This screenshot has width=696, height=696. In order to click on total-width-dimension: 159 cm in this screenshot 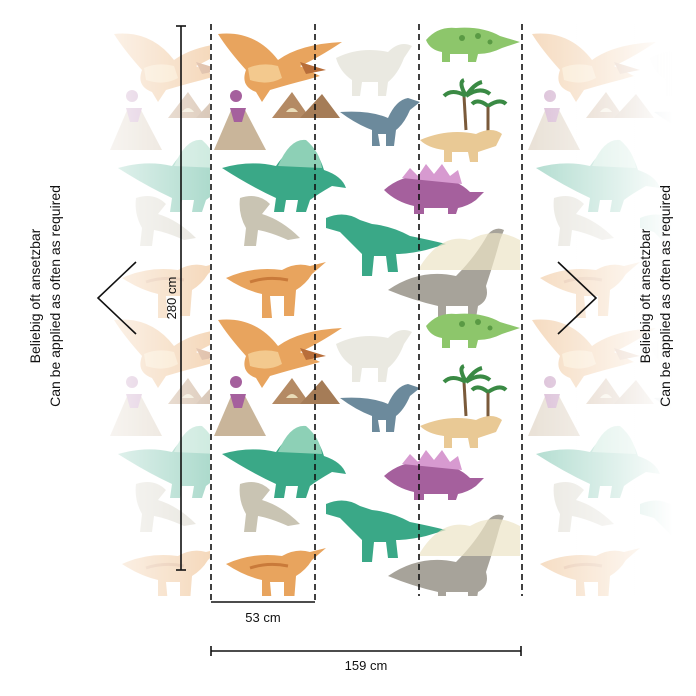, I will do `click(366, 659)`.